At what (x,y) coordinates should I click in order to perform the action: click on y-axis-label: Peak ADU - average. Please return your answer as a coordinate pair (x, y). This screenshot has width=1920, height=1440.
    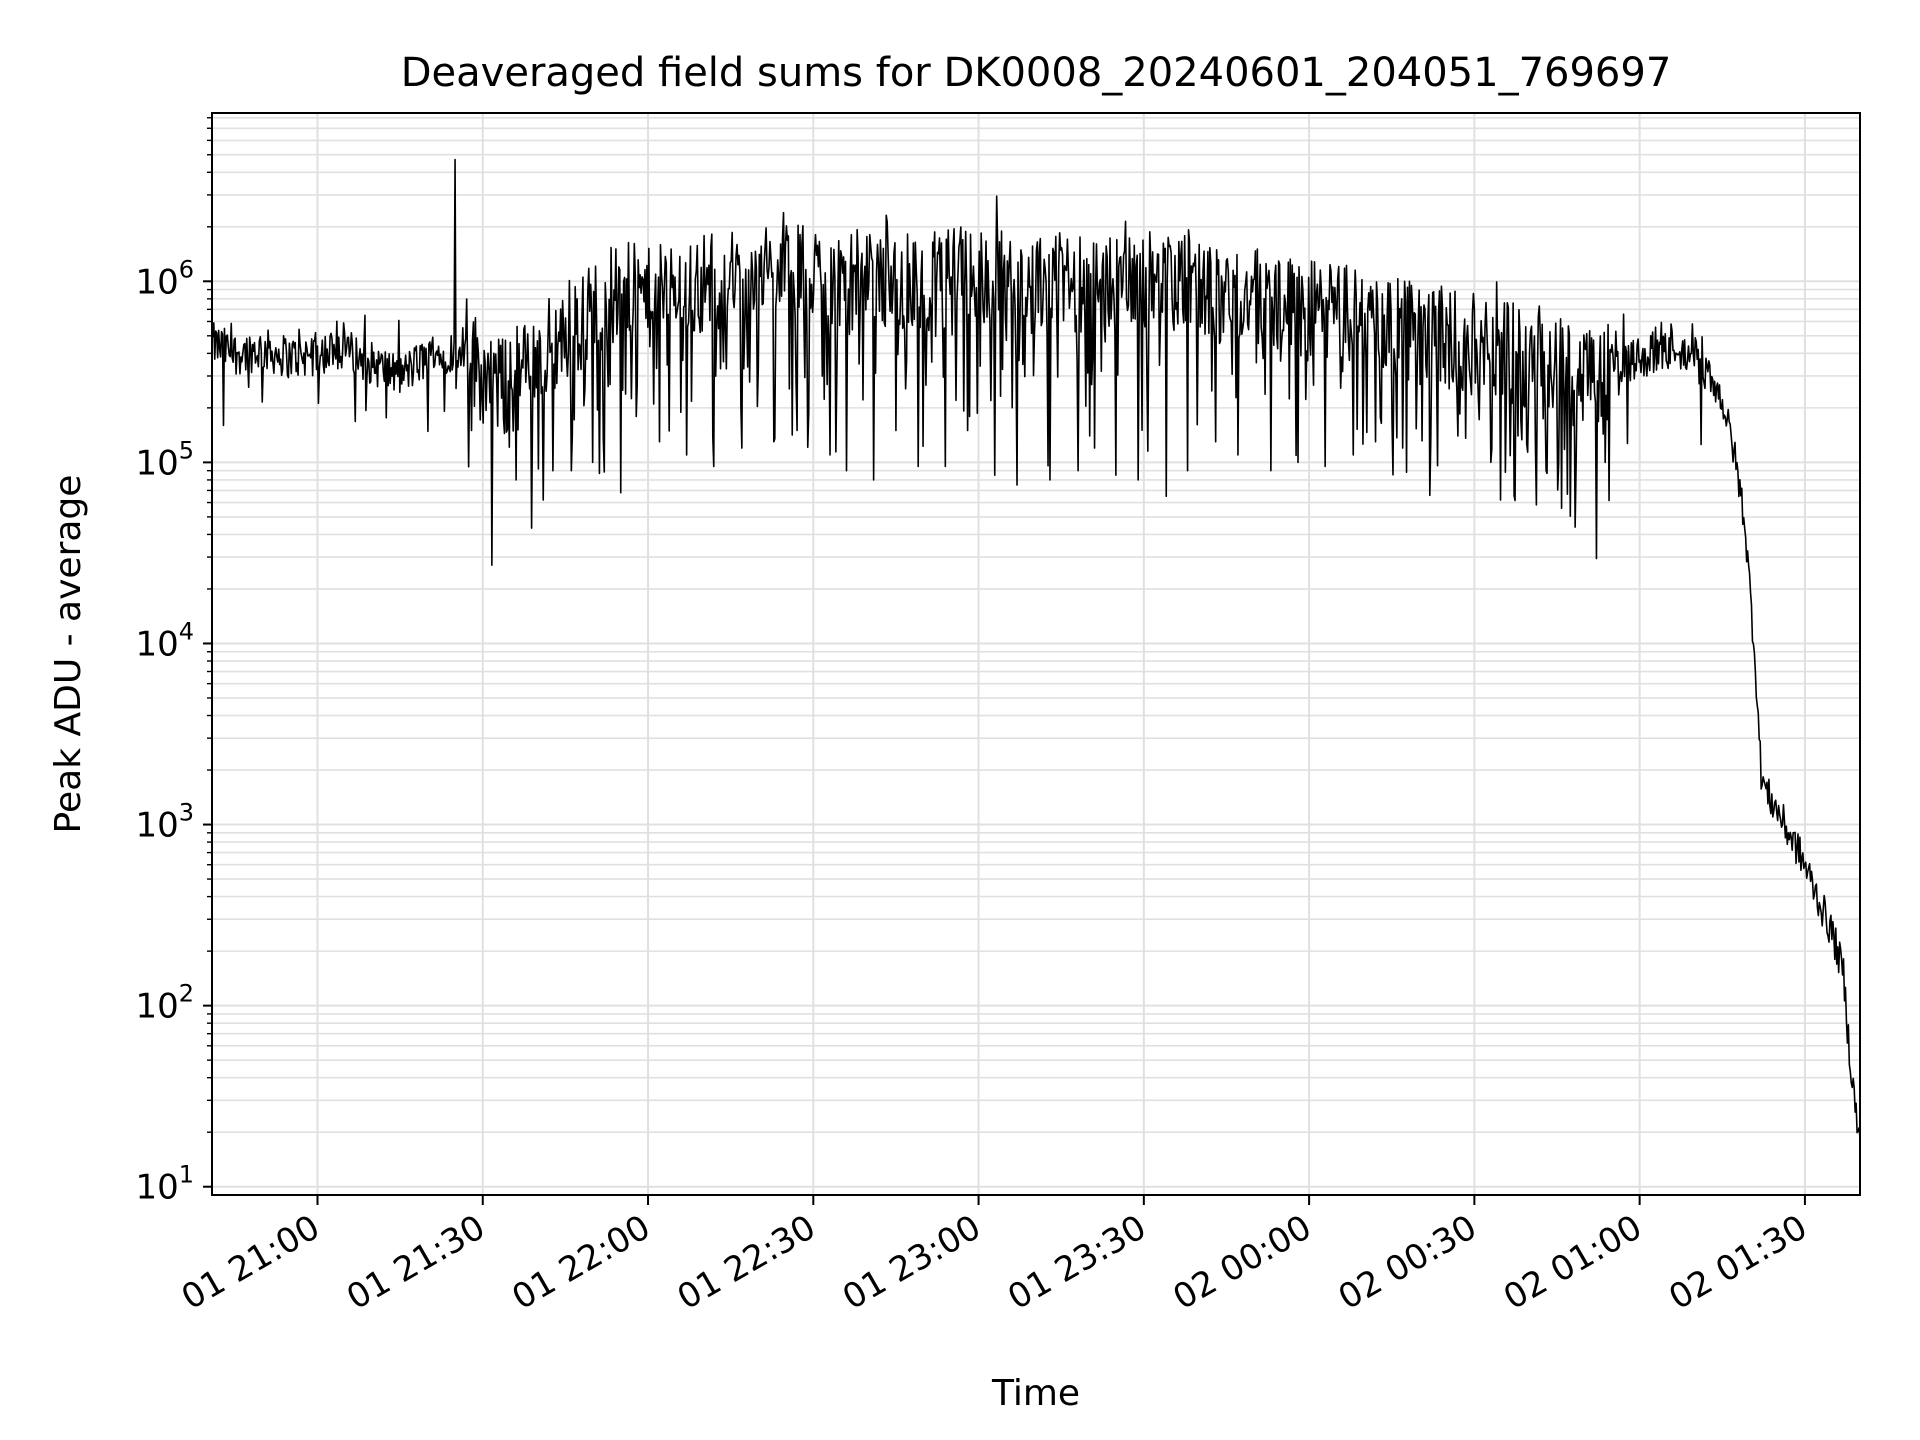
    Looking at the image, I should click on (68, 654).